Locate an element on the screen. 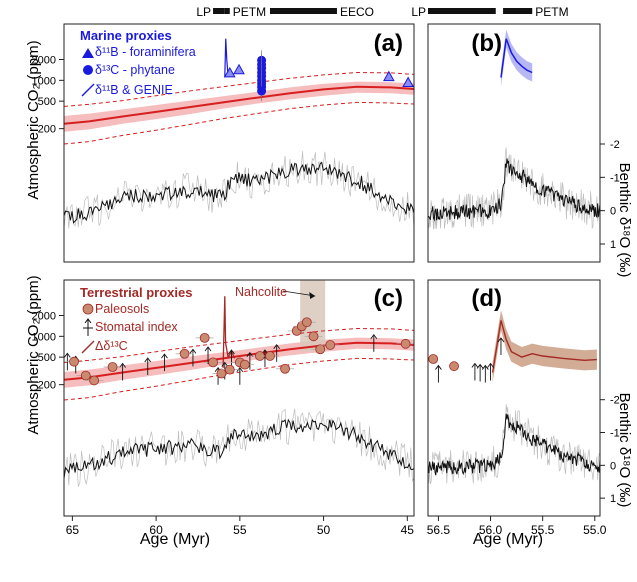 Image resolution: width=637 pixels, height=582 pixels. y-tick-label-a: 500 is located at coordinates (47, 102).